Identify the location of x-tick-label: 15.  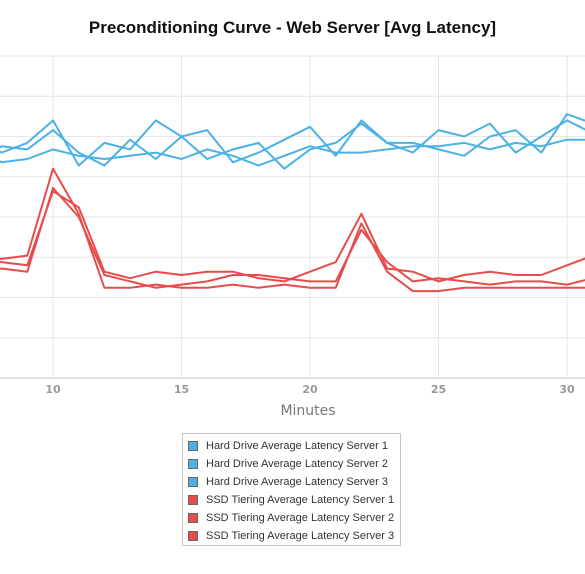
(181, 389).